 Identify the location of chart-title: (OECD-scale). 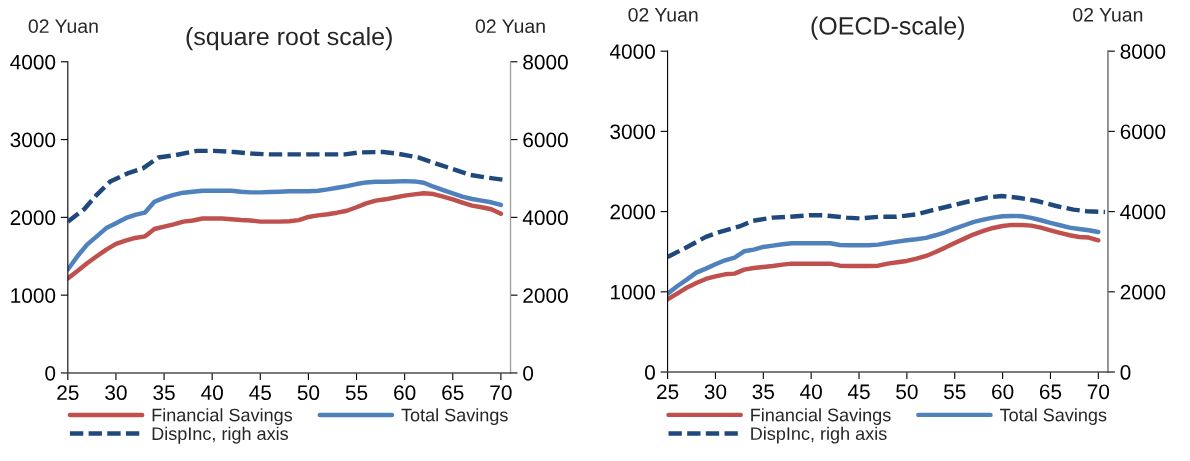
(887, 28).